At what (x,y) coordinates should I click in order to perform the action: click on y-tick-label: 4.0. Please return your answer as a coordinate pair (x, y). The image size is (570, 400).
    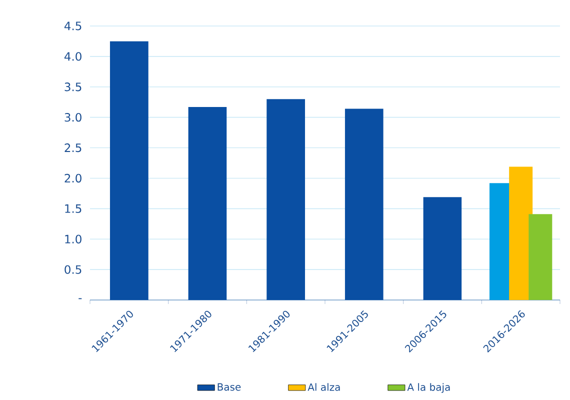
    Looking at the image, I should click on (73, 56).